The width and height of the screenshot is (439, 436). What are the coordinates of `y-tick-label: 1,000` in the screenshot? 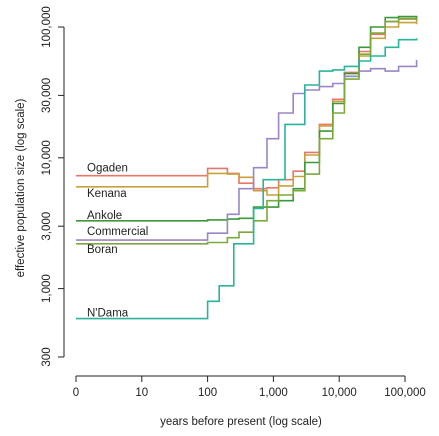 It's located at (47, 288).